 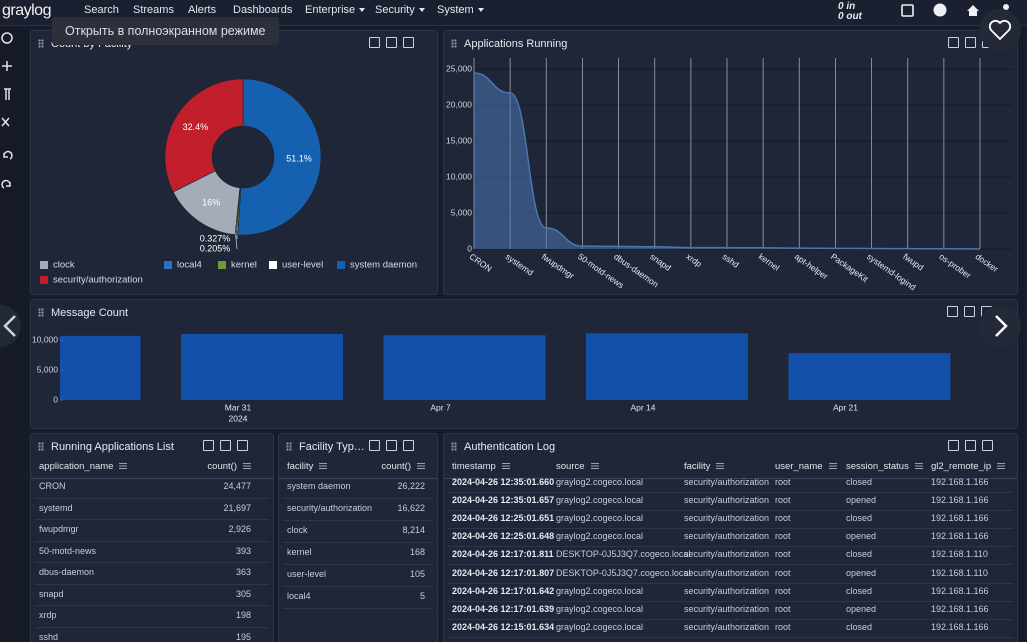 I want to click on nav-icons, so click(x=955, y=10).